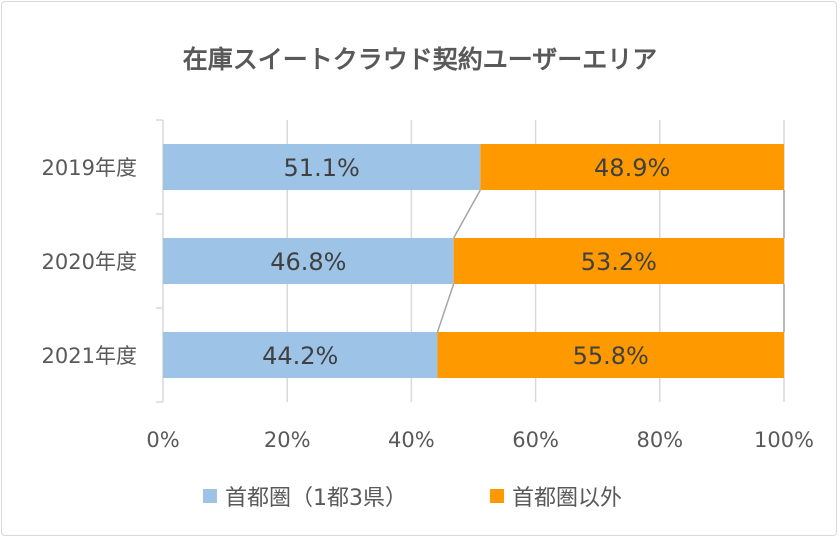 The width and height of the screenshot is (840, 539). I want to click on category-label: 2021年度, so click(89, 356).